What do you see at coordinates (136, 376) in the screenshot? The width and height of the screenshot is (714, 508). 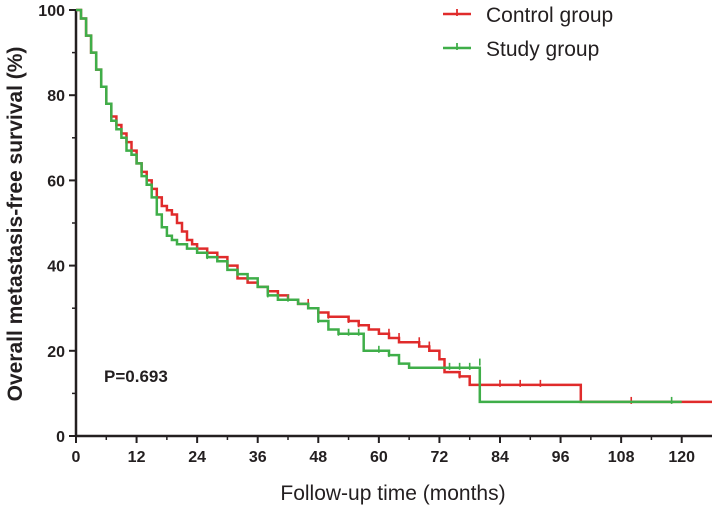 I see `p-value-annotation: P=0.693` at bounding box center [136, 376].